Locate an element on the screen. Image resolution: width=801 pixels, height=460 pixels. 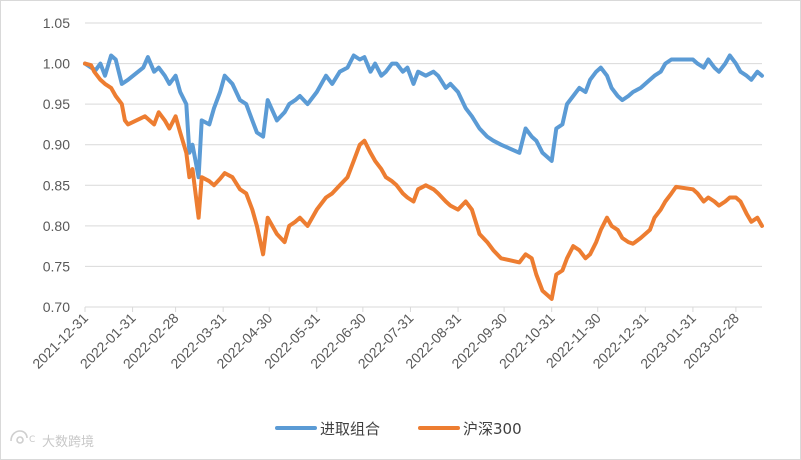
watermark-text: 大数跨境 is located at coordinates (68, 442).